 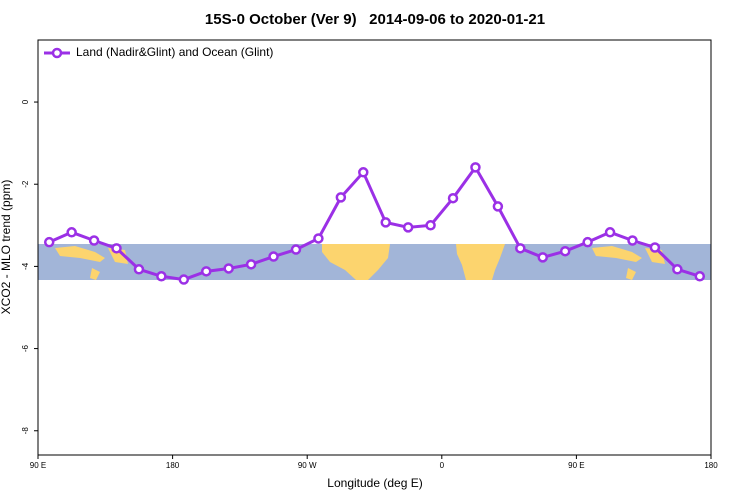 What do you see at coordinates (25, 348) in the screenshot?
I see `y-tick-label: -6` at bounding box center [25, 348].